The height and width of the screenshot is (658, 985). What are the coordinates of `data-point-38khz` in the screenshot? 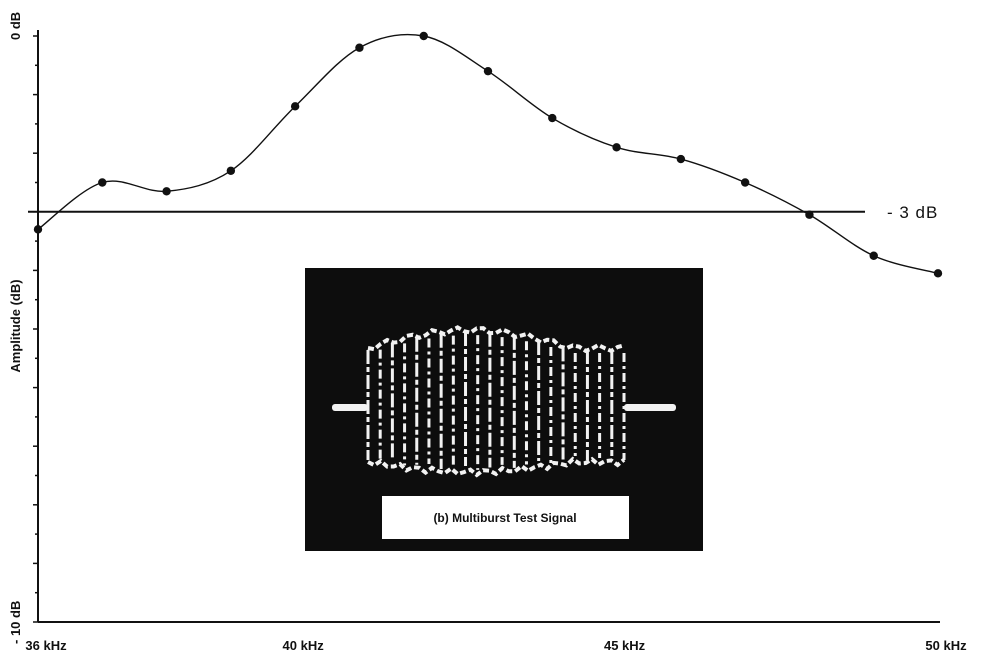 It's located at (166, 191).